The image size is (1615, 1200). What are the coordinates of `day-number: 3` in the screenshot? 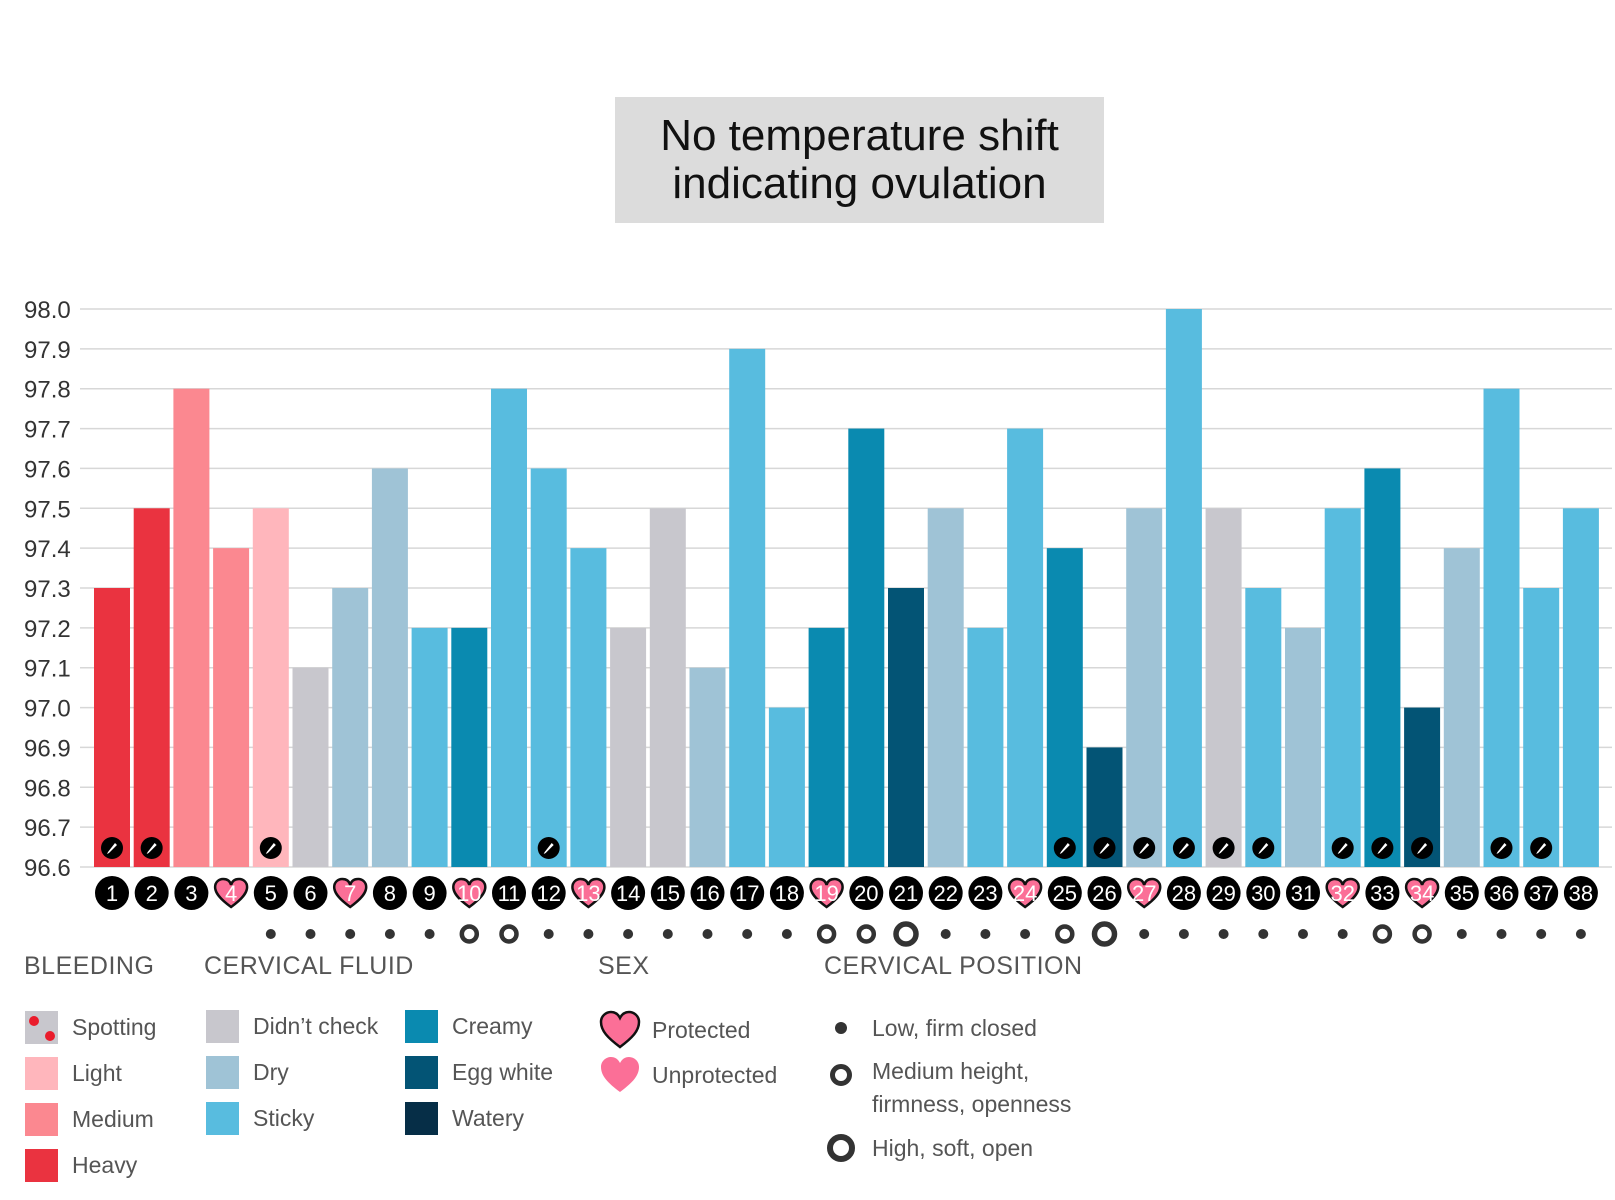 It's located at (191, 893).